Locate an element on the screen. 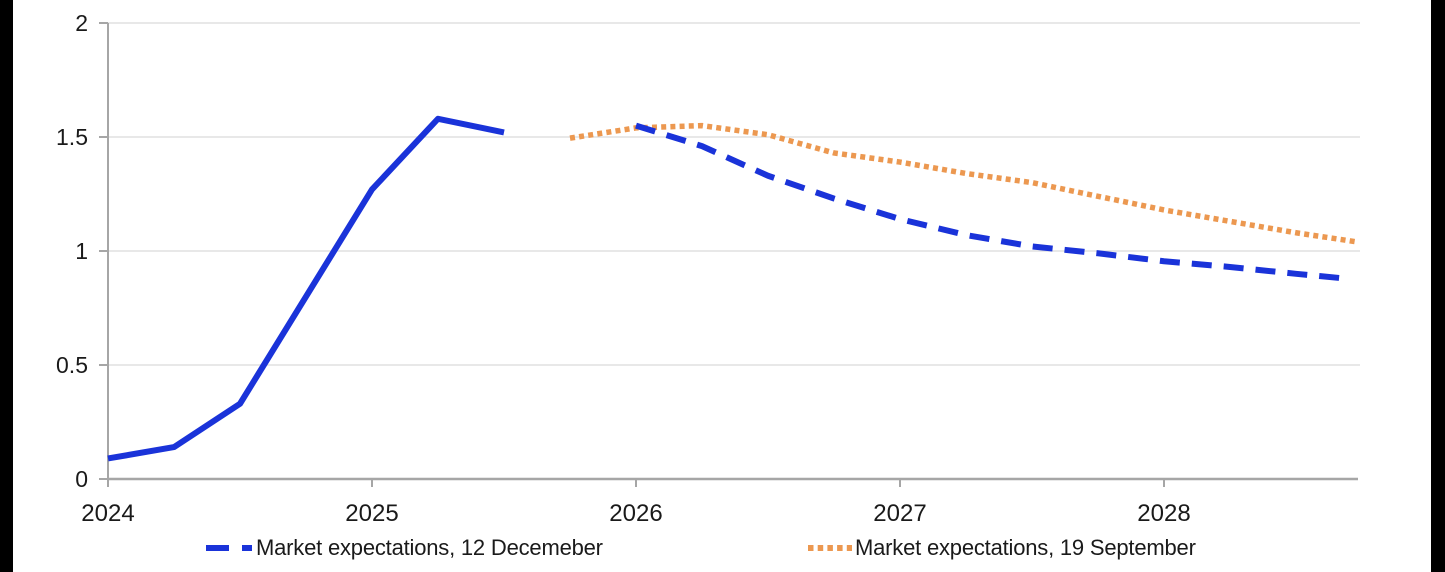 The image size is (1445, 572). y-tick-label: 1 is located at coordinates (81, 251).